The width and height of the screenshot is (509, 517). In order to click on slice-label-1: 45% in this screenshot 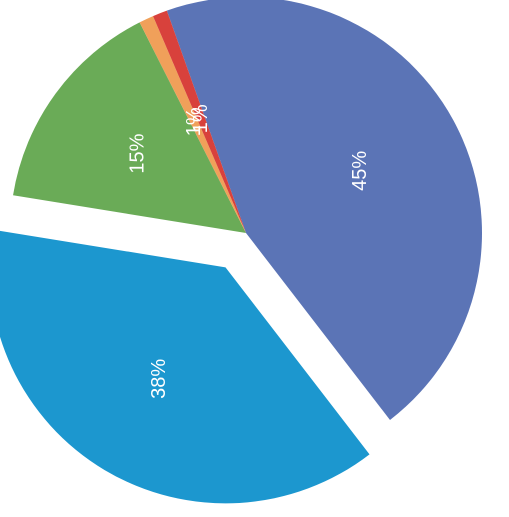, I will do `click(360, 171)`.